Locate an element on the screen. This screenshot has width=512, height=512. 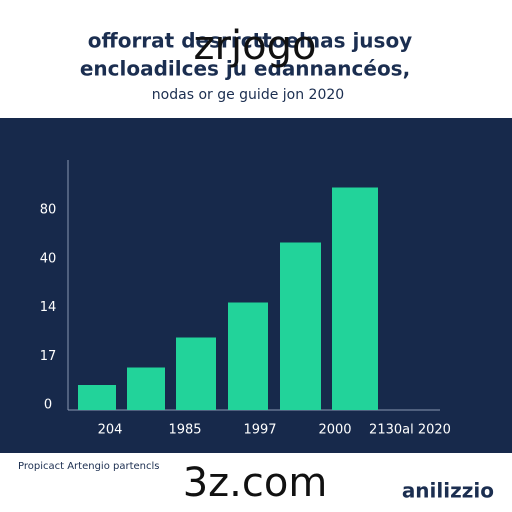
y-tick-label: 80 is located at coordinates (48, 210).